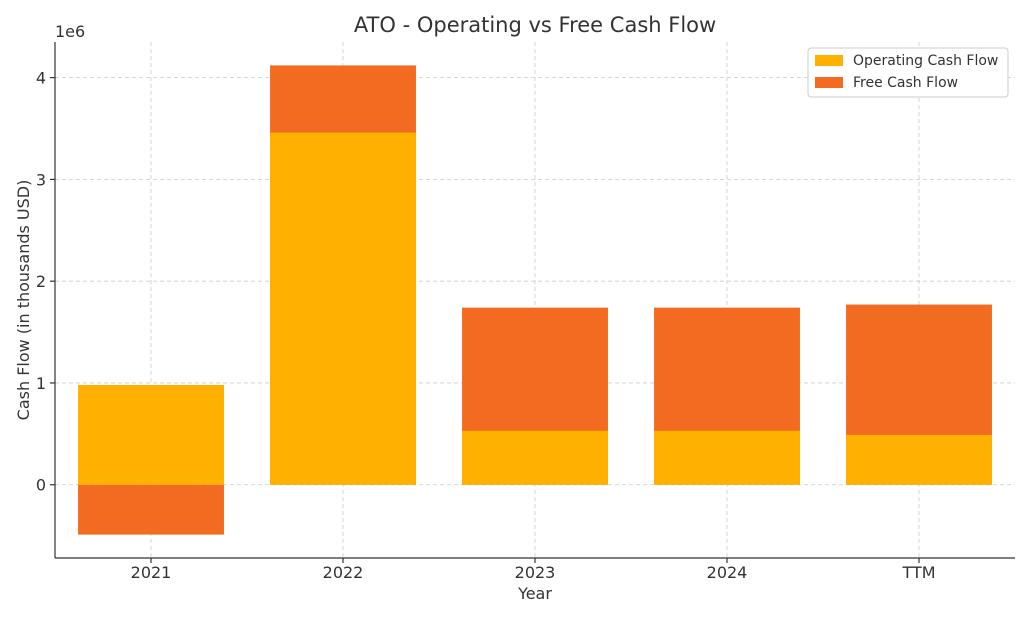 The image size is (1030, 618). What do you see at coordinates (829, 60) in the screenshot?
I see `legend-swatch-operating` at bounding box center [829, 60].